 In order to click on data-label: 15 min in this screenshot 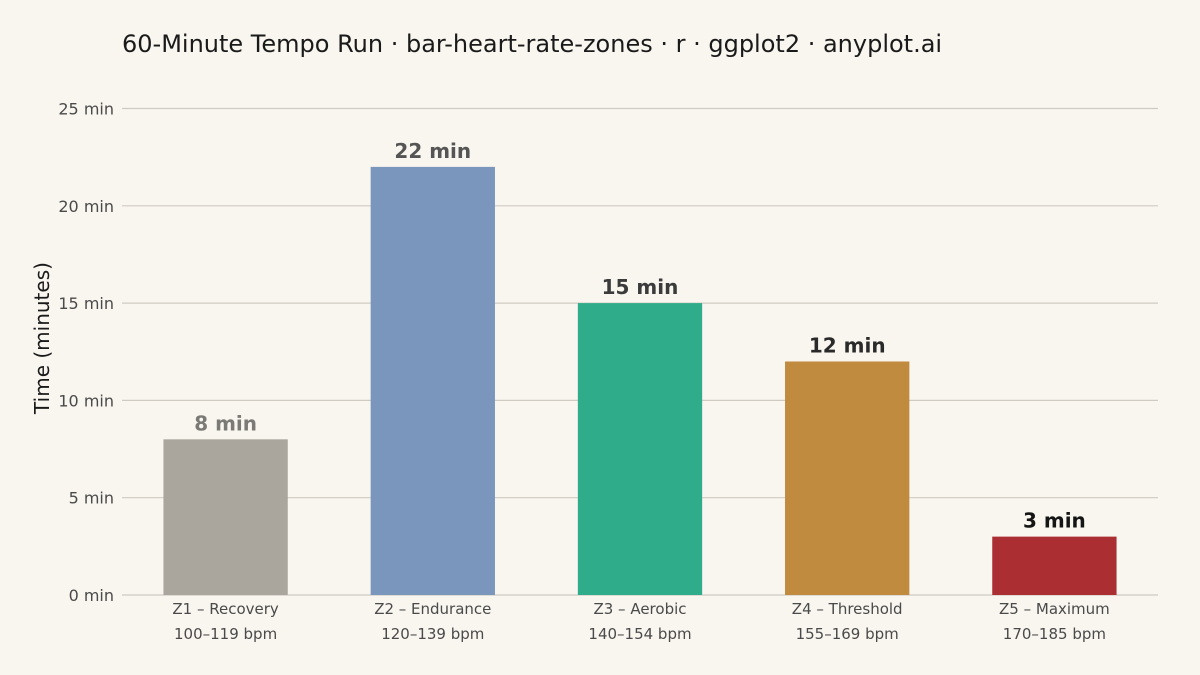, I will do `click(640, 287)`.